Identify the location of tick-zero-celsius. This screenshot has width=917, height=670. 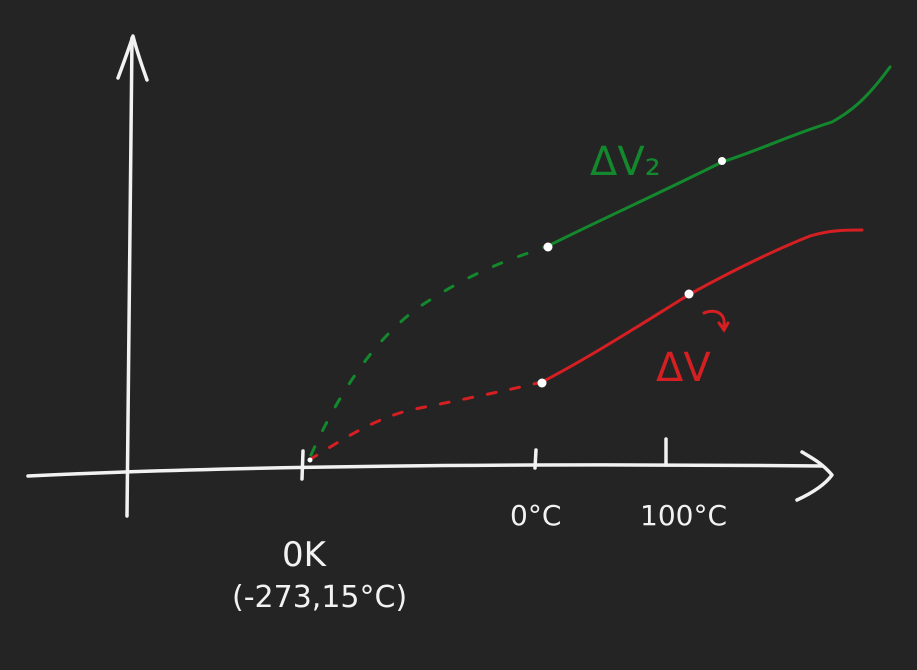
(535, 459).